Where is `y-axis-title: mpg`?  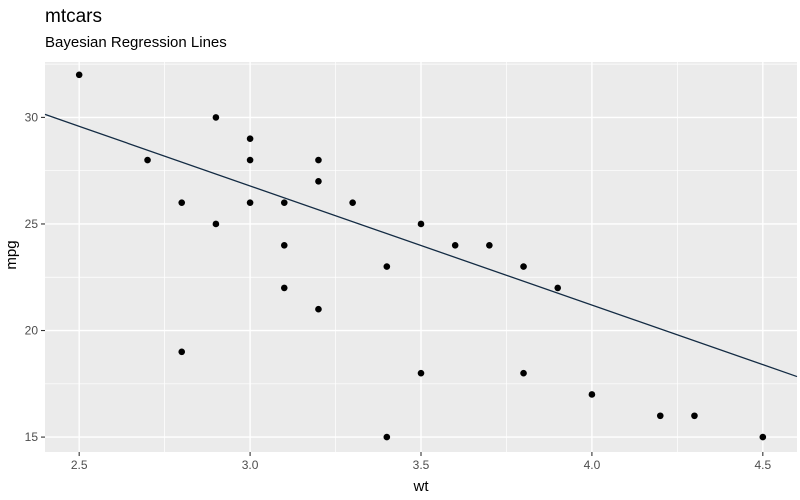
y-axis-title: mpg is located at coordinates (11, 254).